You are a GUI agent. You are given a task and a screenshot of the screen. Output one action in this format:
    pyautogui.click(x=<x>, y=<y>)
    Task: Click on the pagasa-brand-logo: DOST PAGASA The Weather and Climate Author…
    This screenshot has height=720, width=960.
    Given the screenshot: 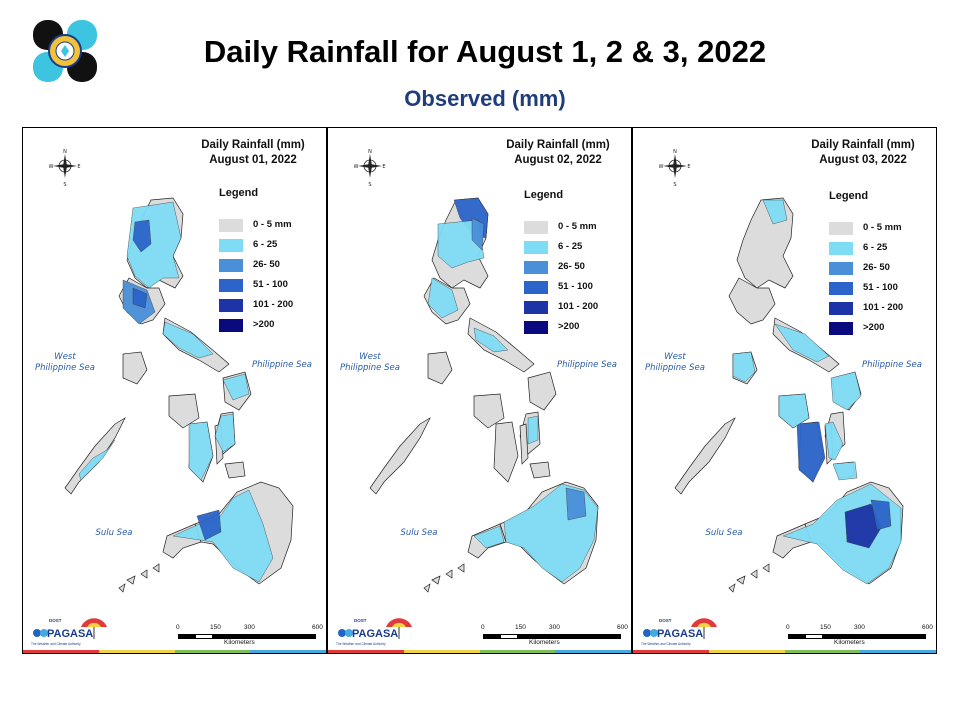 What is the action you would take?
    pyautogui.click(x=374, y=632)
    